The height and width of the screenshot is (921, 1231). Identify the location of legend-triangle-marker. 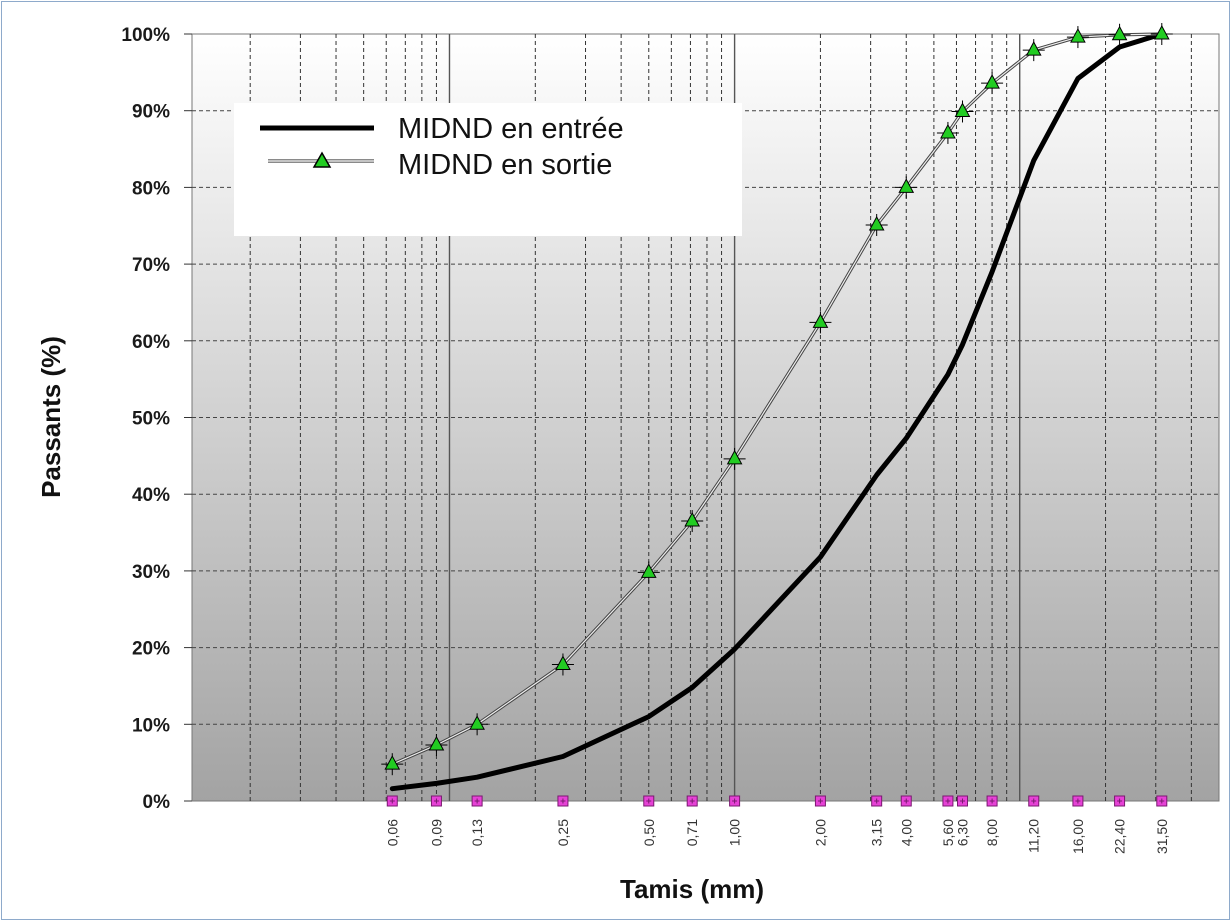
(322, 159).